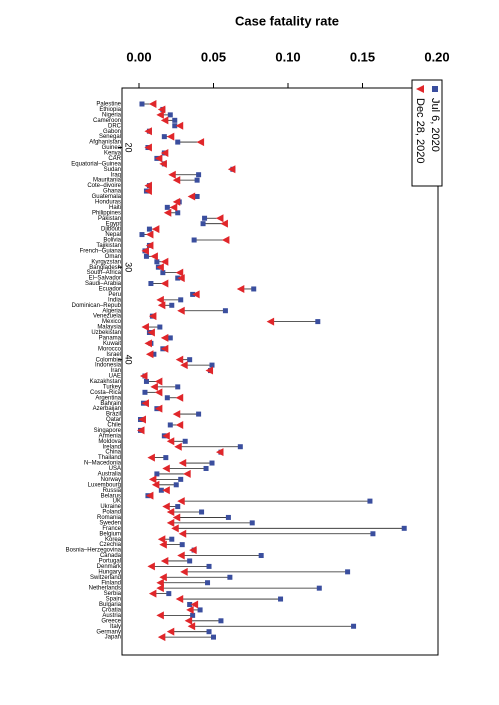 The width and height of the screenshot is (499, 705). What do you see at coordinates (114, 159) in the screenshot?
I see `y-tick-label: CAR` at bounding box center [114, 159].